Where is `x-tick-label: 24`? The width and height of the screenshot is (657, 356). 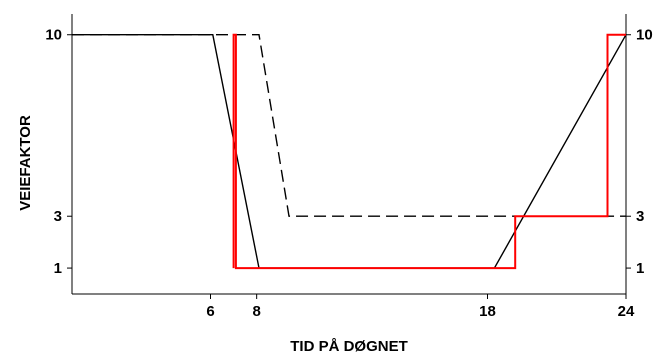
x-tick-label: 24 is located at coordinates (626, 311).